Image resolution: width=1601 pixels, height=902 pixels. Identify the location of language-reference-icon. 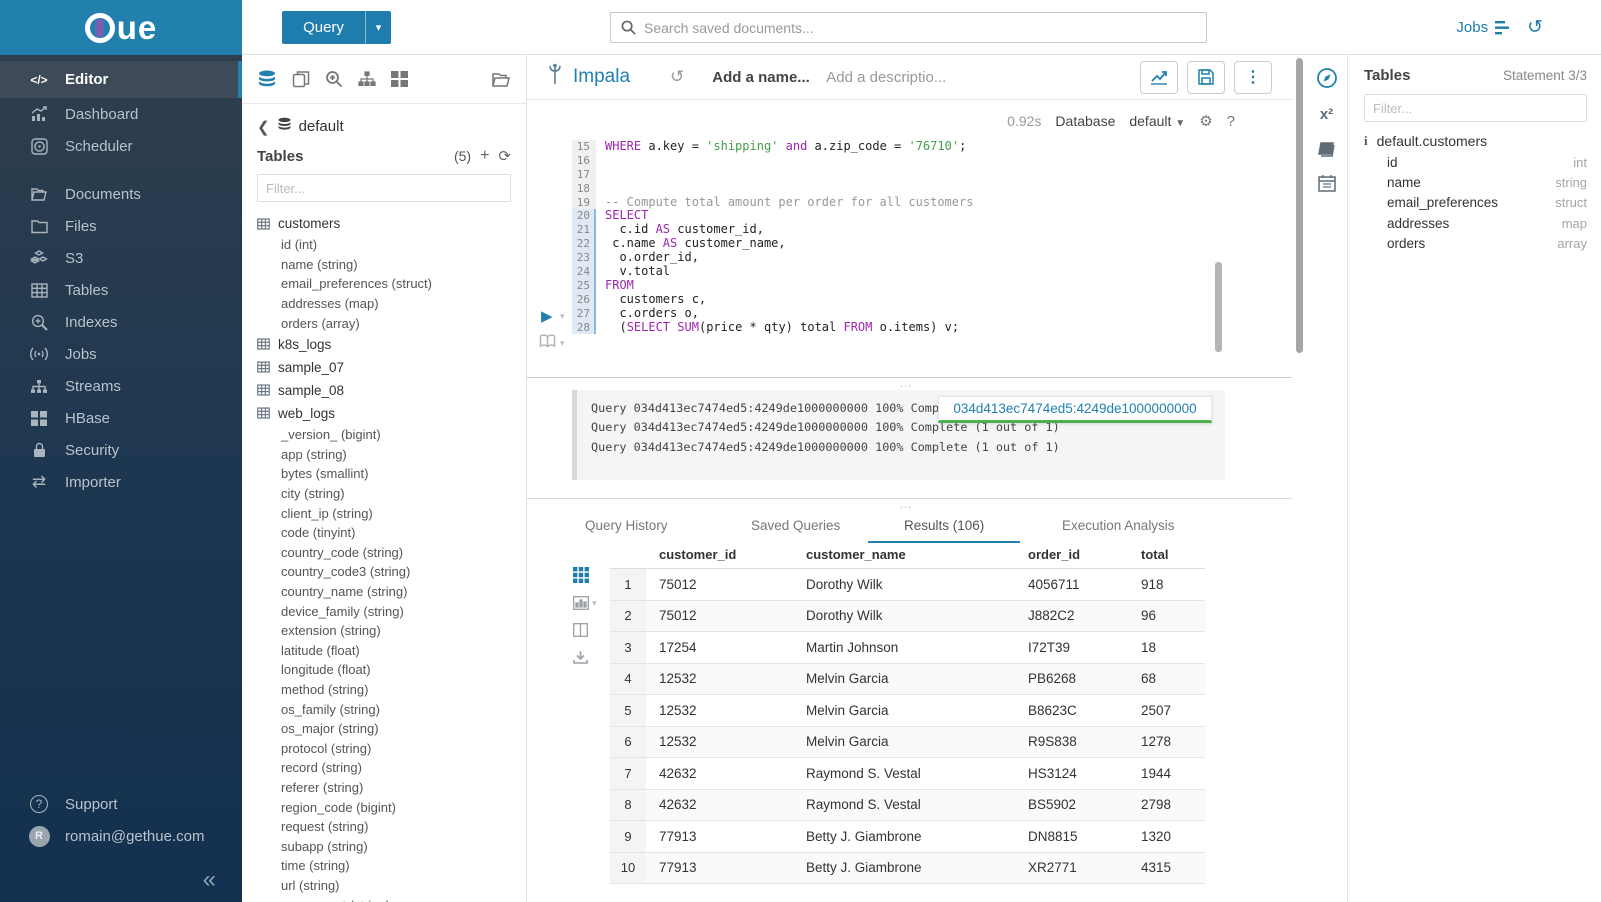
(1326, 148).